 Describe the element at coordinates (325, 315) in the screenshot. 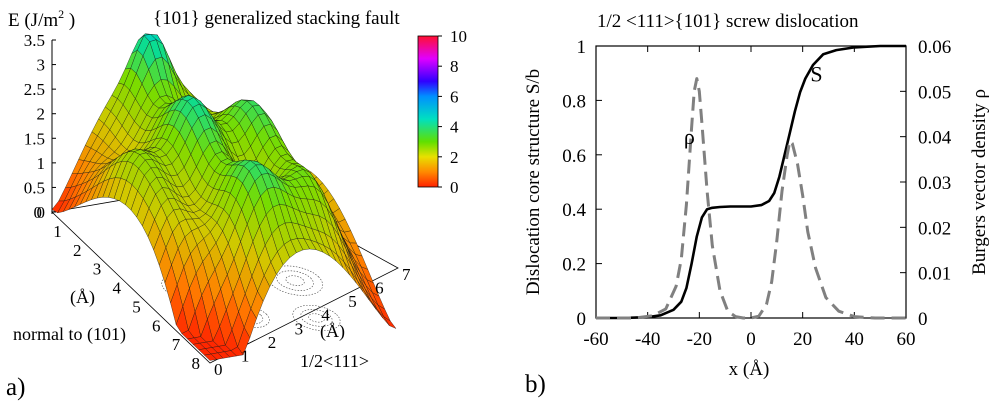

I see `x-tick-label: 4` at that location.